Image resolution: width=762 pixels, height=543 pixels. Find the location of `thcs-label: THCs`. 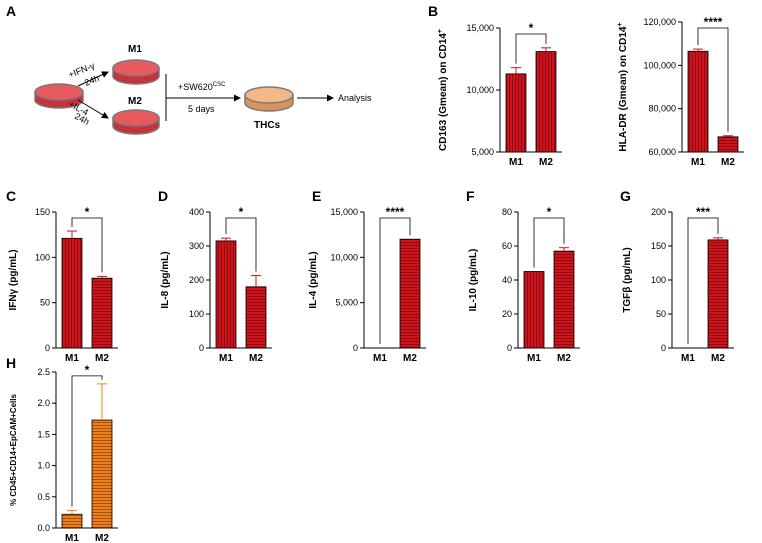

thcs-label: THCs is located at coordinates (267, 125).